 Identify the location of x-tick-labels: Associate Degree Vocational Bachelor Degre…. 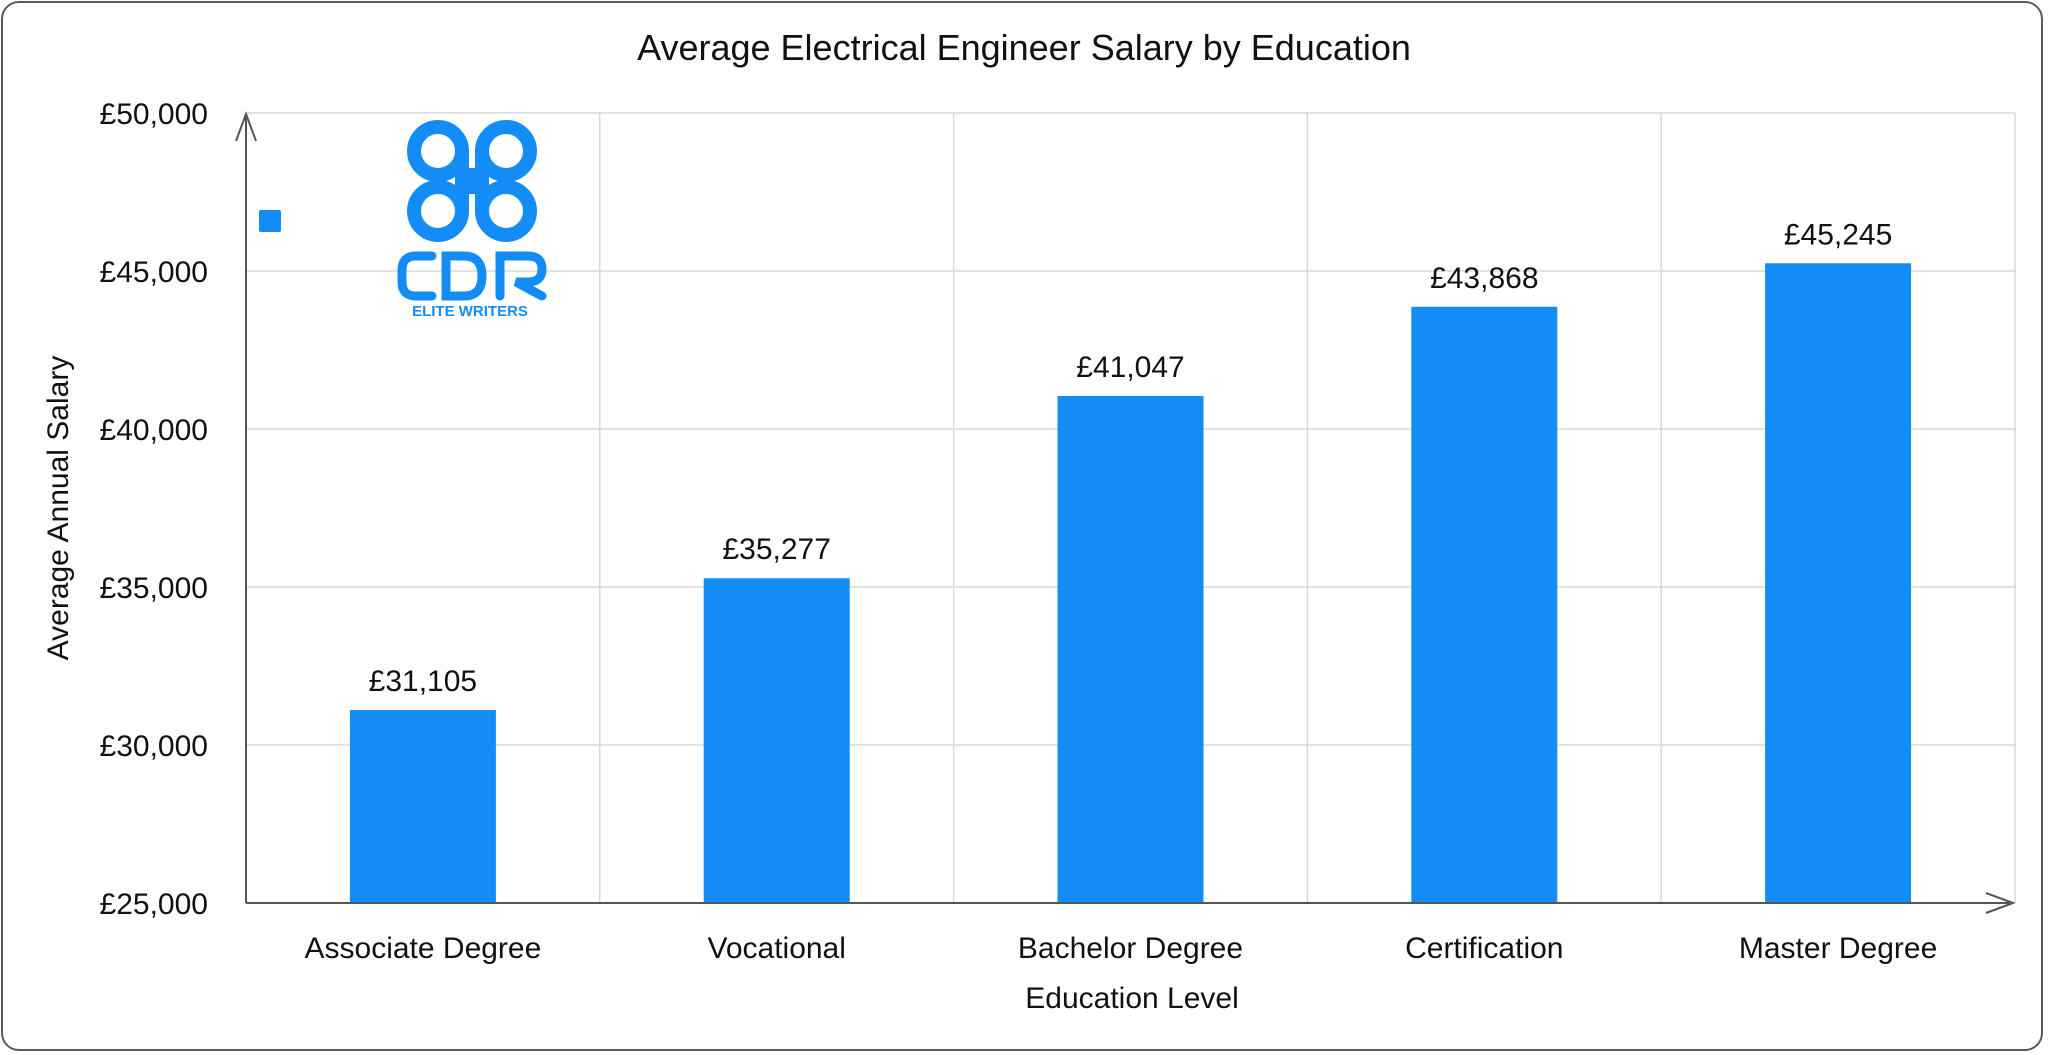
(1121, 948).